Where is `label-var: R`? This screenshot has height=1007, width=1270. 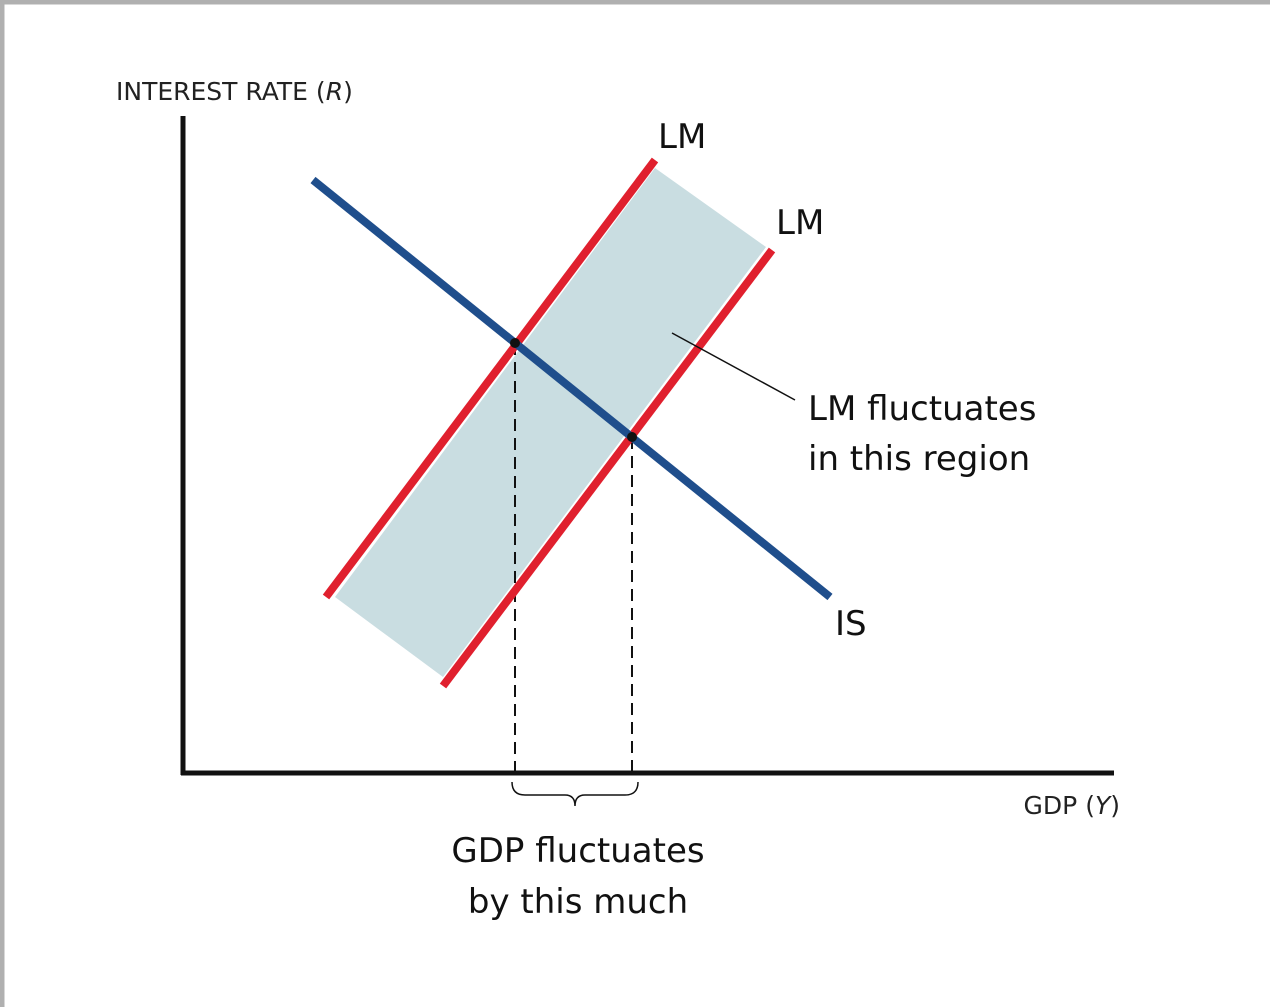 label-var: R is located at coordinates (334, 91).